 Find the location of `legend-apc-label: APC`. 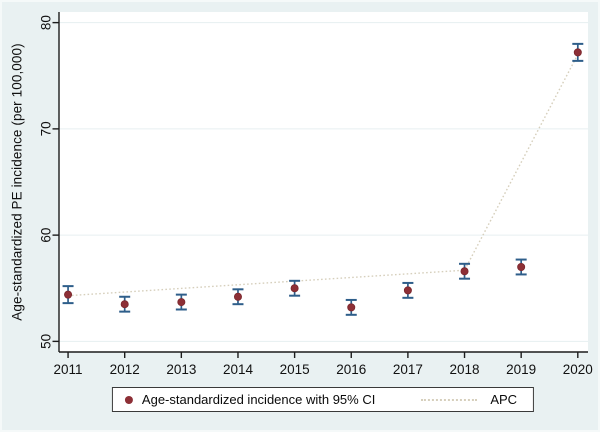

legend-apc-label: APC is located at coordinates (504, 399).